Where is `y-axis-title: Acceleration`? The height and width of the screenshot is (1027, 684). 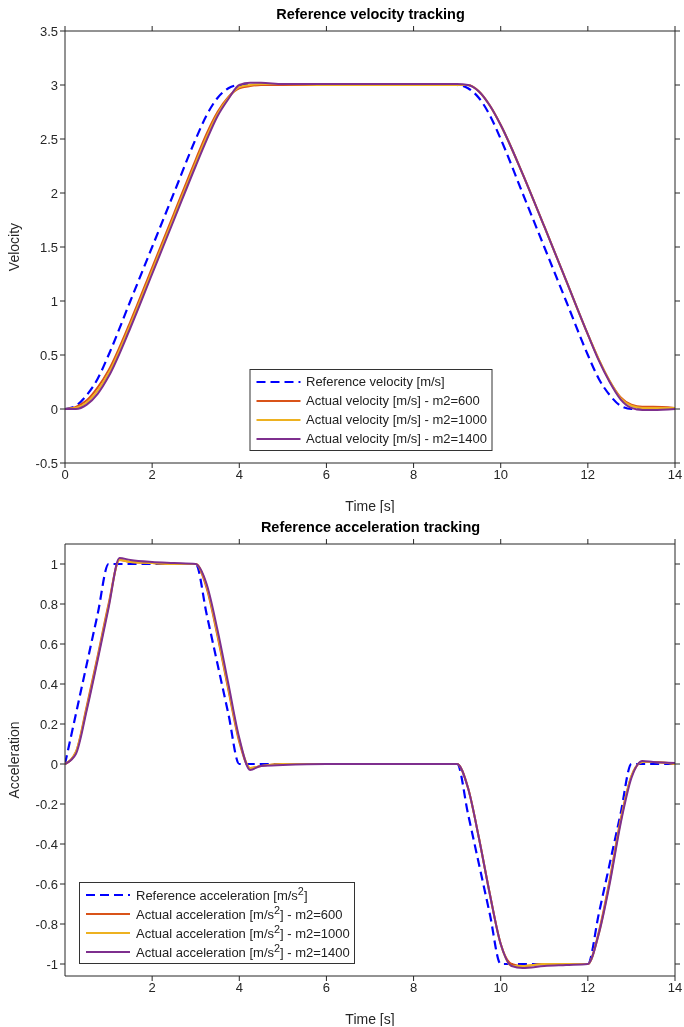
y-axis-title: Acceleration is located at coordinates (13, 760).